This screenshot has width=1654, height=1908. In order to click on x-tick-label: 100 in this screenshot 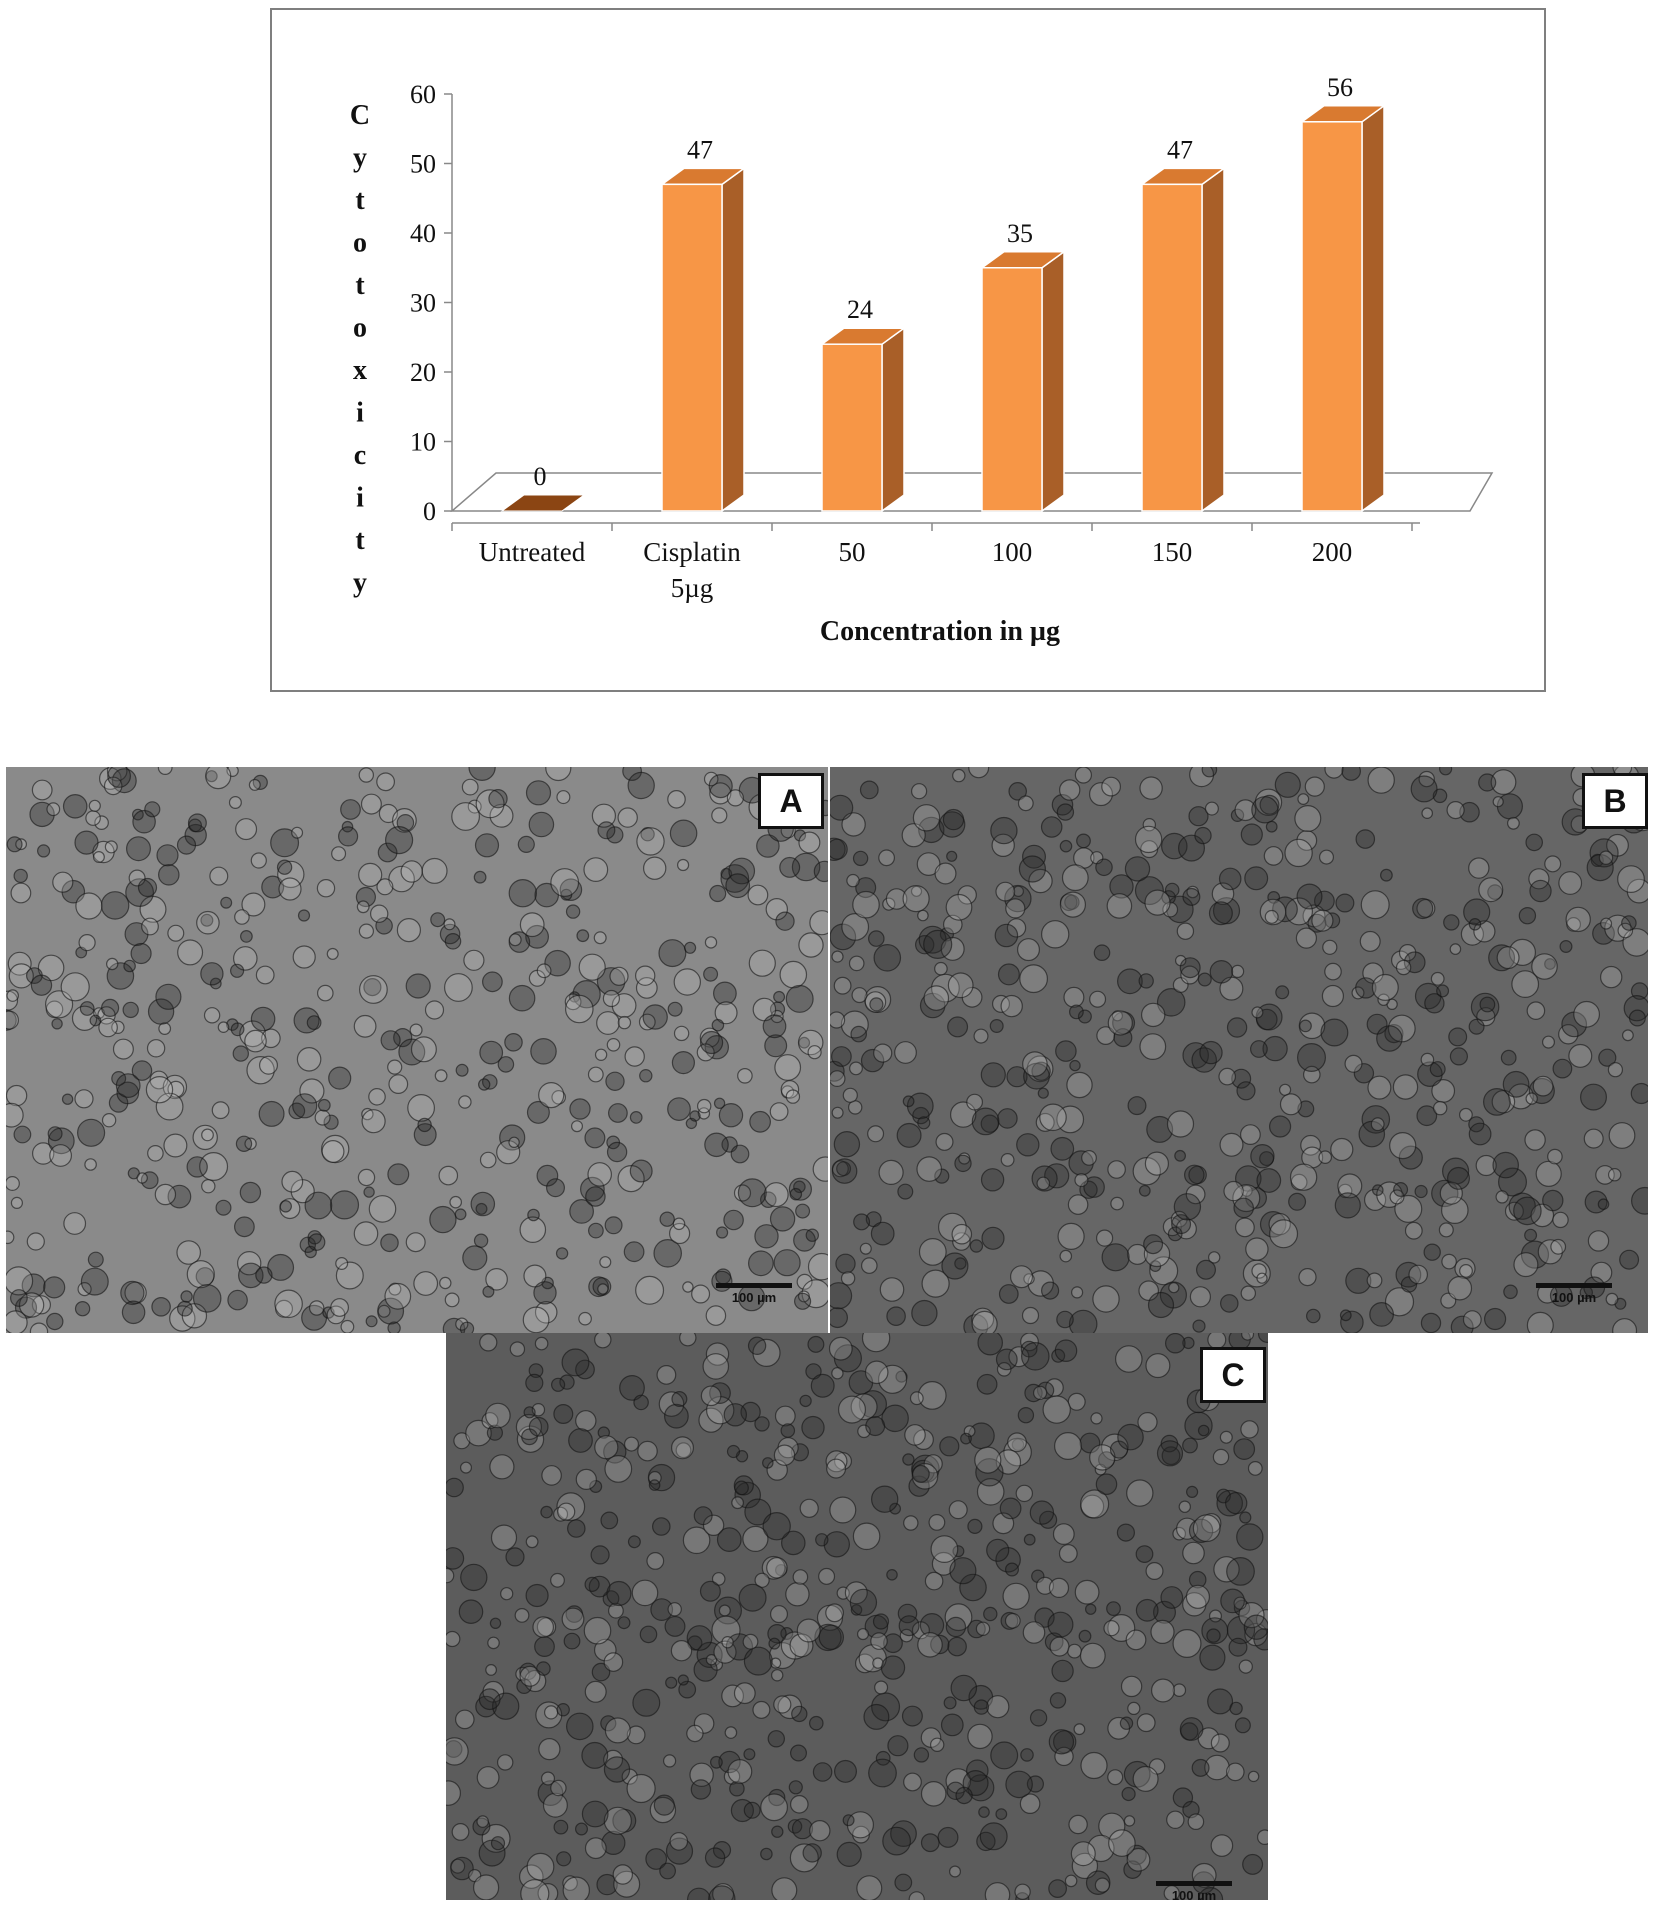, I will do `click(1012, 552)`.